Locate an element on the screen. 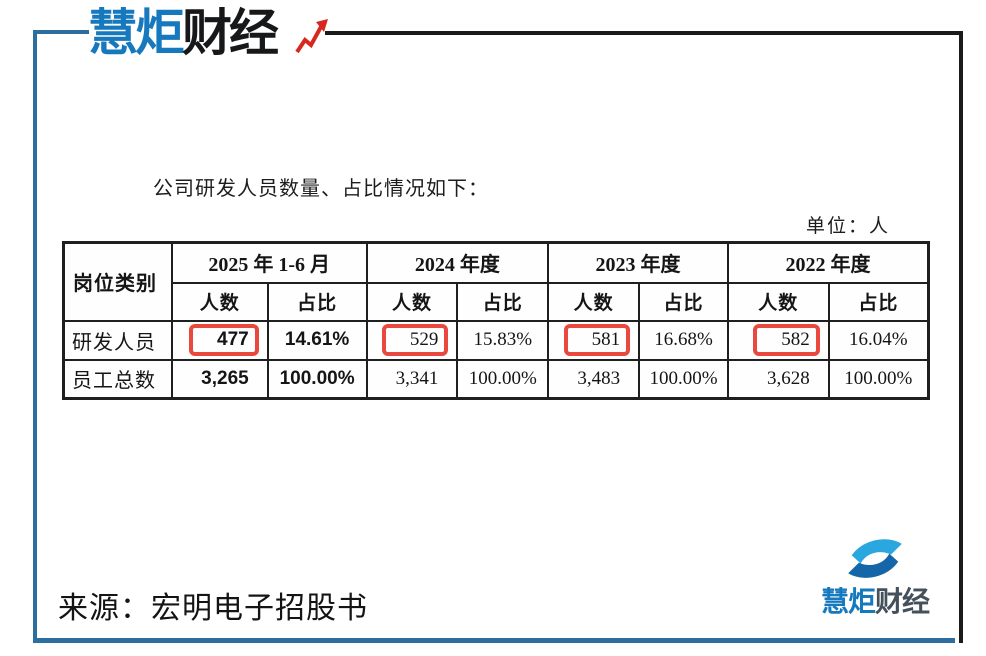  brand-footer-text: 慧炬财经 is located at coordinates (875, 602).